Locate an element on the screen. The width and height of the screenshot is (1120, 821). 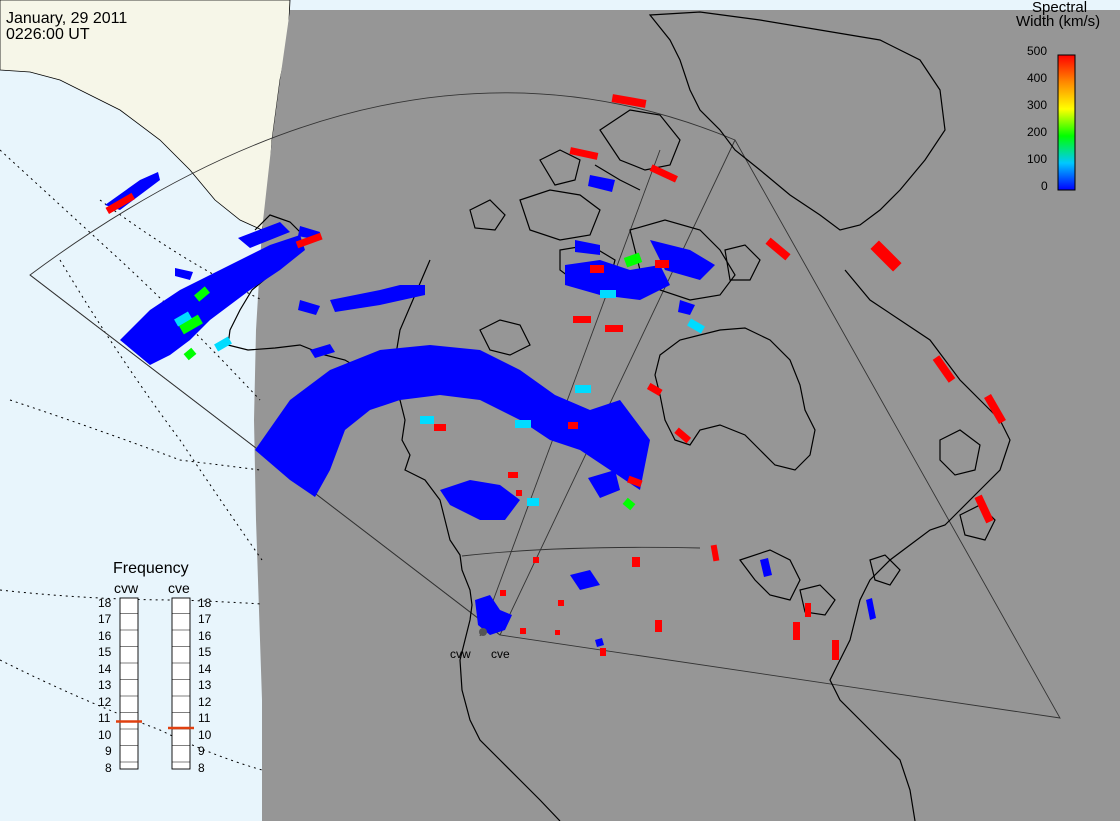
radar-label-cve: cve is located at coordinates (500, 654).